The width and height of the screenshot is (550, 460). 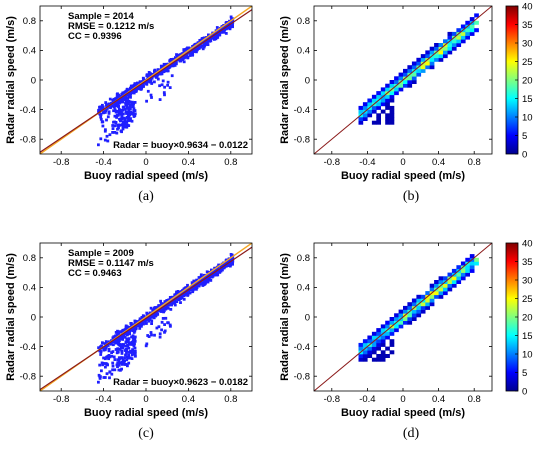 I want to click on y-tick-label: -0.8, so click(x=302, y=377).